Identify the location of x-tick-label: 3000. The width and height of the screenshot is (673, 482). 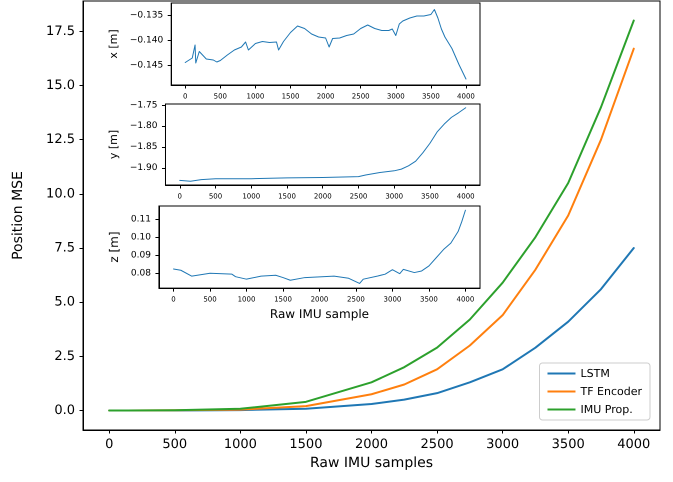
(503, 444).